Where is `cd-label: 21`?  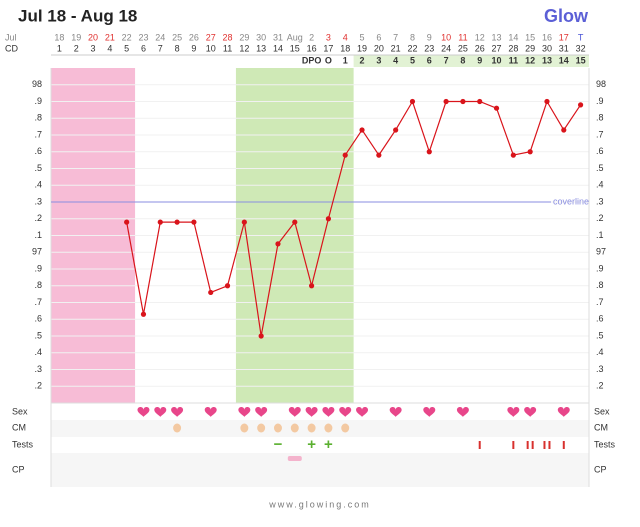 cd-label: 21 is located at coordinates (396, 48).